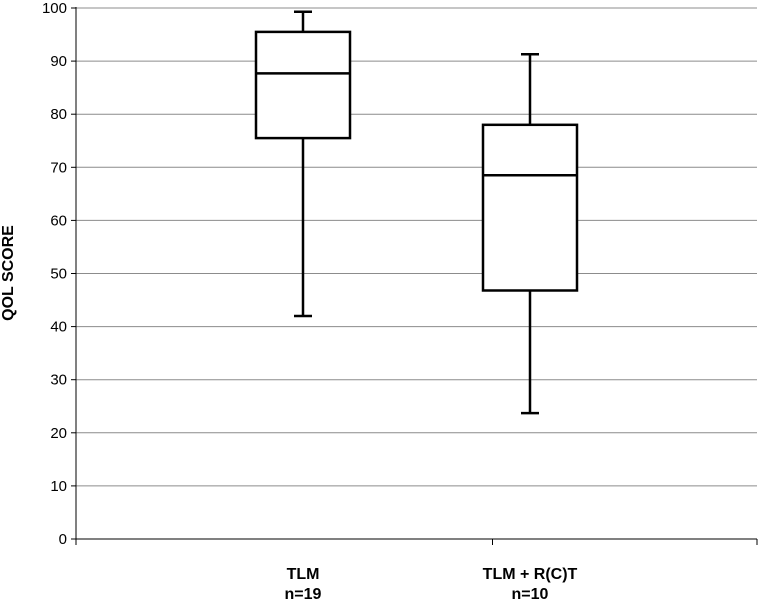 Image resolution: width=758 pixels, height=603 pixels. I want to click on y-tick-label-30: 30, so click(58, 380).